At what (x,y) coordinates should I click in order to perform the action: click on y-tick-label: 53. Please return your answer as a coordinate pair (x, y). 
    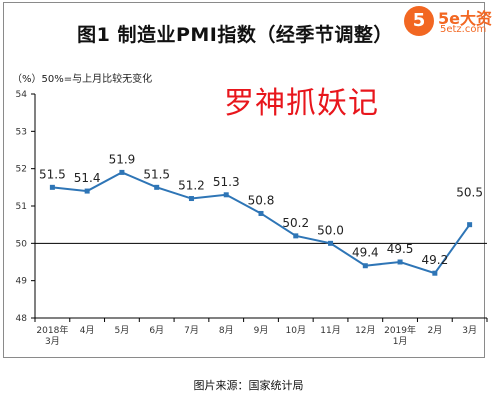
    Looking at the image, I should click on (21, 132).